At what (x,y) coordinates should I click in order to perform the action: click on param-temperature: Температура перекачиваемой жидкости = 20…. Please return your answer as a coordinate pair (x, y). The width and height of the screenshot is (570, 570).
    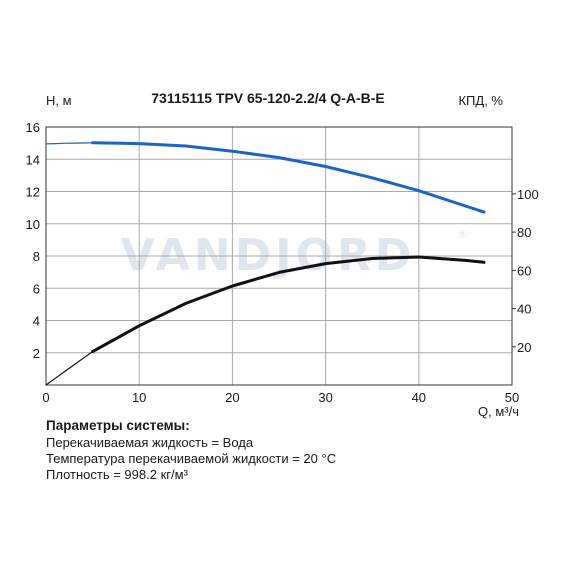
    Looking at the image, I should click on (191, 458).